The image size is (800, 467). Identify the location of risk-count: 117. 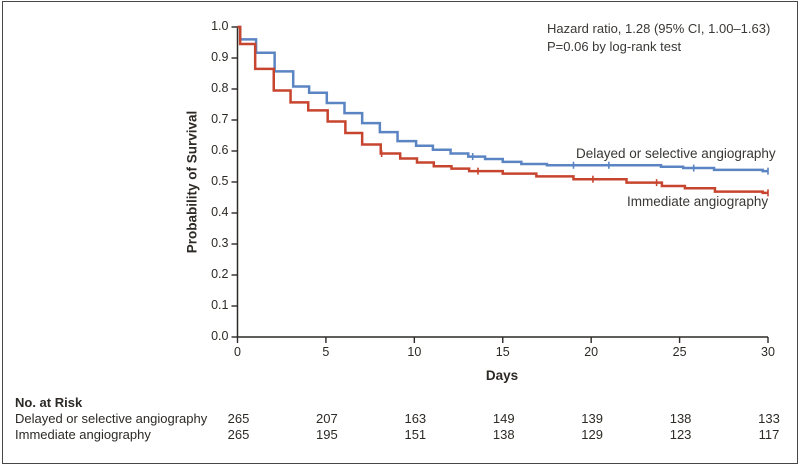
(769, 434).